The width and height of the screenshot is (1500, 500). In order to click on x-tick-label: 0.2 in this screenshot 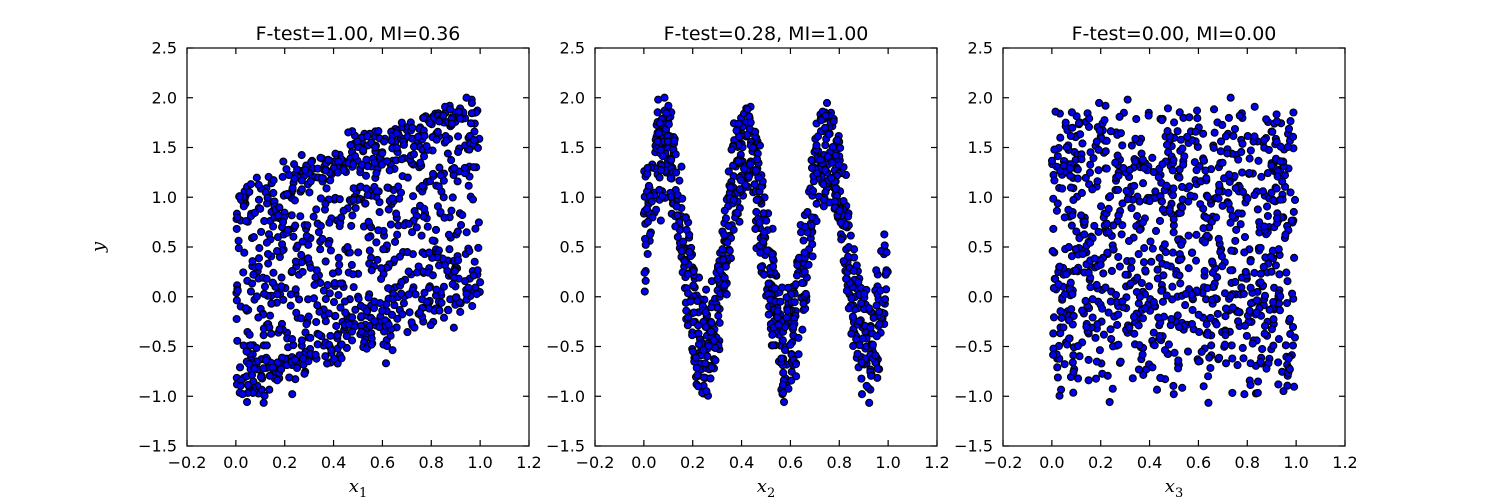, I will do `click(692, 462)`.